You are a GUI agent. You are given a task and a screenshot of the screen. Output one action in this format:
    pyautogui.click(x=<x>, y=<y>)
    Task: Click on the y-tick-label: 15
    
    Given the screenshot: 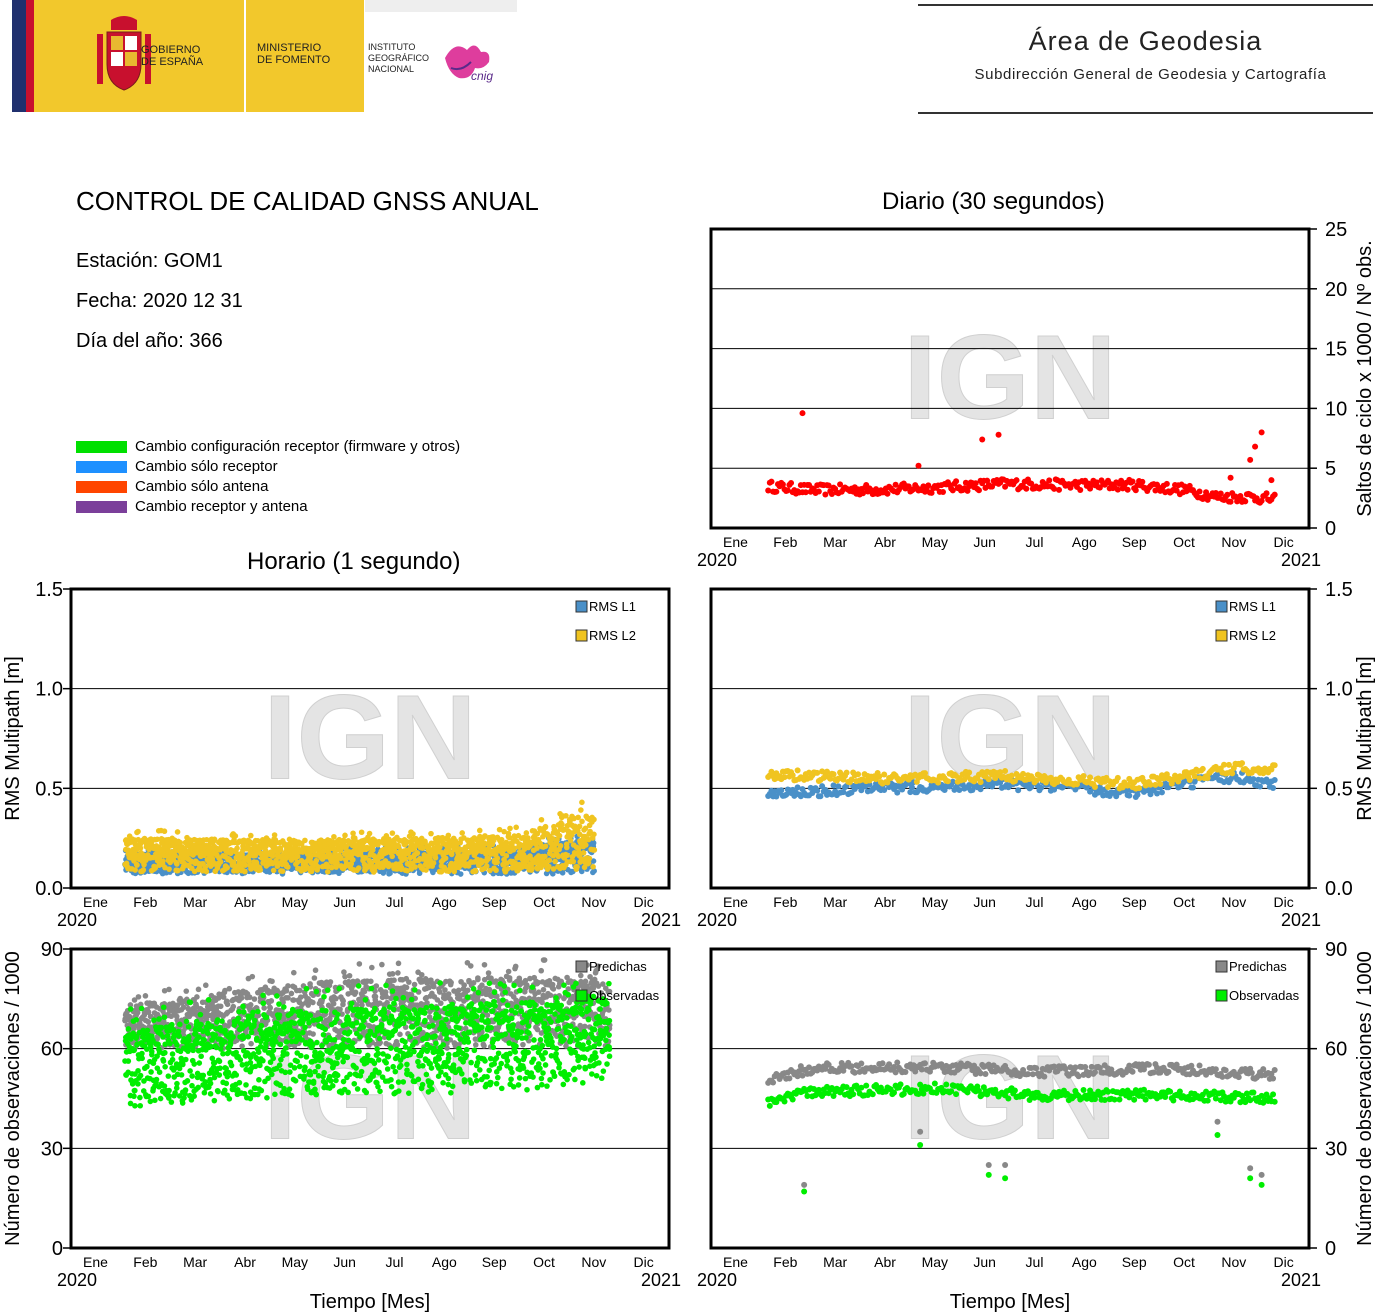 What is the action you would take?
    pyautogui.click(x=1336, y=350)
    